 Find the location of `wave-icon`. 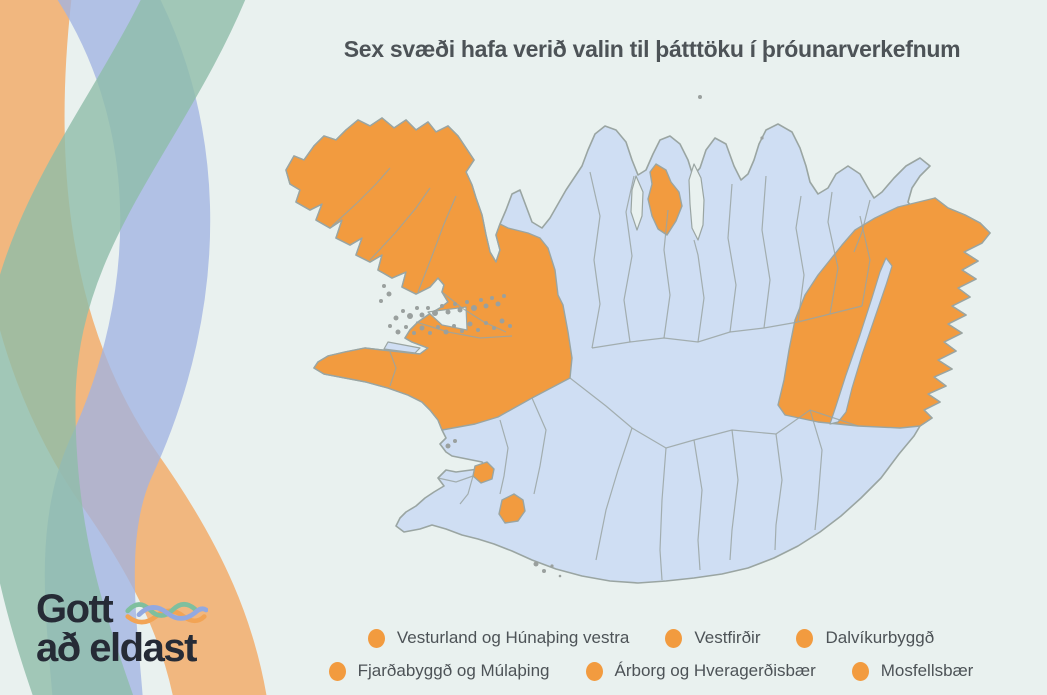

wave-icon is located at coordinates (167, 613).